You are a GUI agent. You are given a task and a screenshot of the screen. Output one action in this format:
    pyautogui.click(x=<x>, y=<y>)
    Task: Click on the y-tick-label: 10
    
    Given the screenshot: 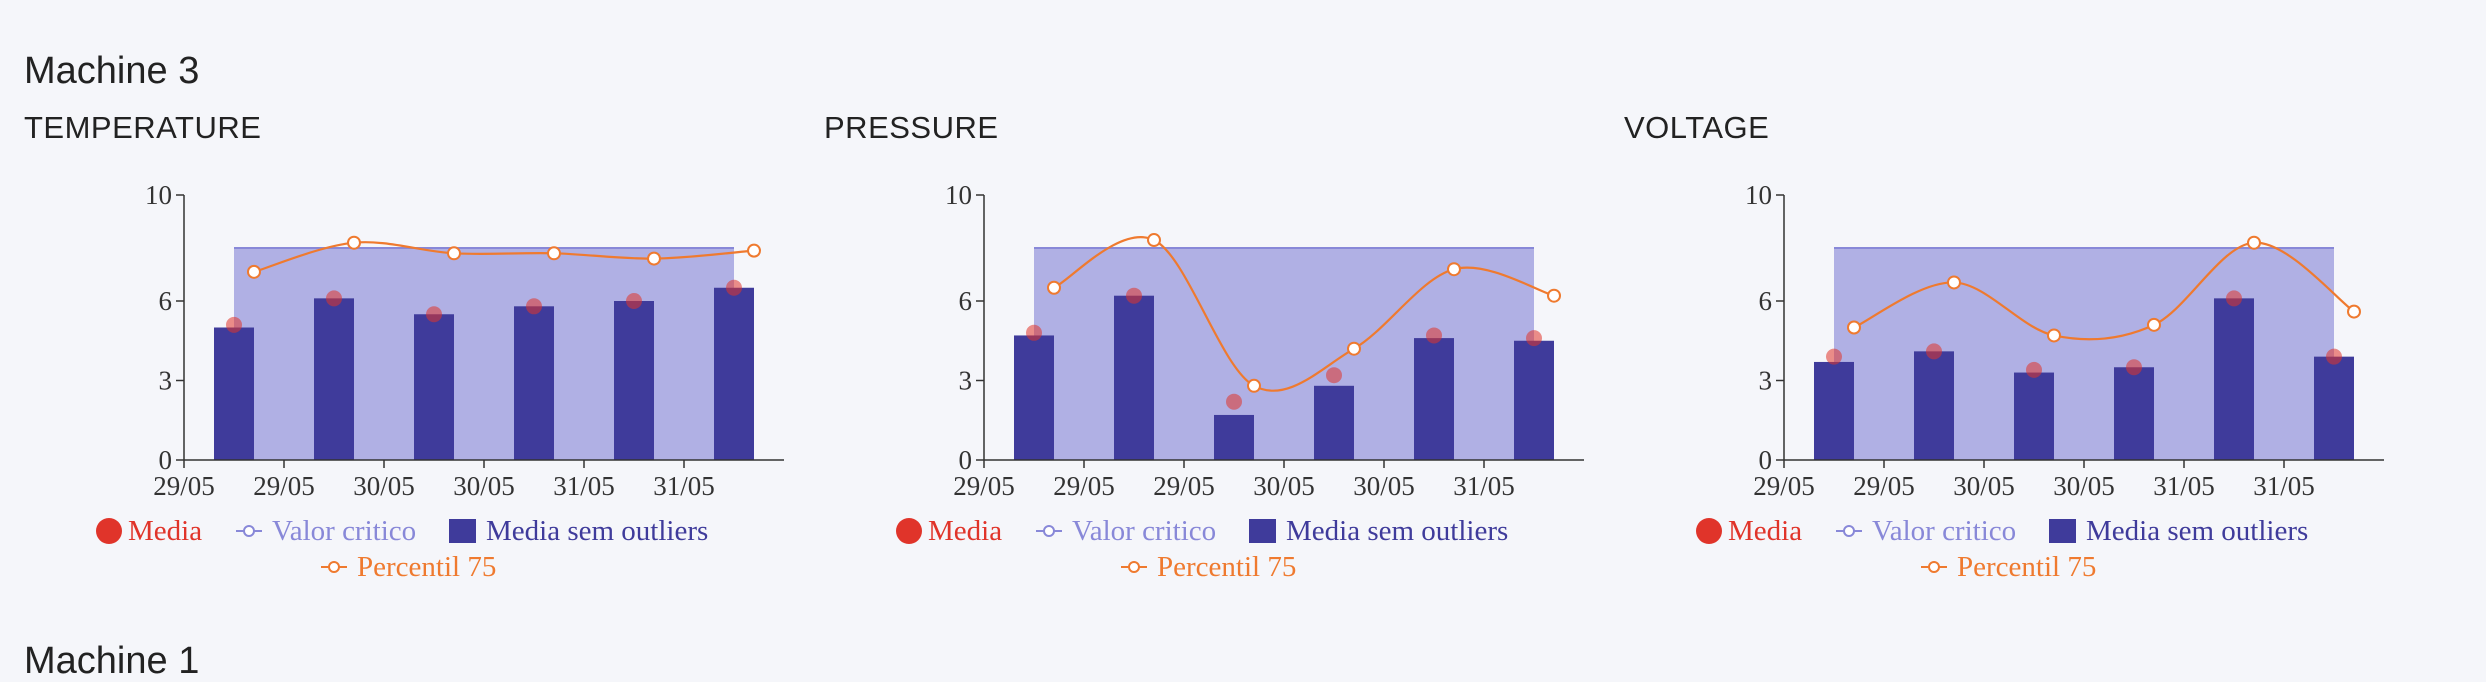 What is the action you would take?
    pyautogui.click(x=1758, y=195)
    